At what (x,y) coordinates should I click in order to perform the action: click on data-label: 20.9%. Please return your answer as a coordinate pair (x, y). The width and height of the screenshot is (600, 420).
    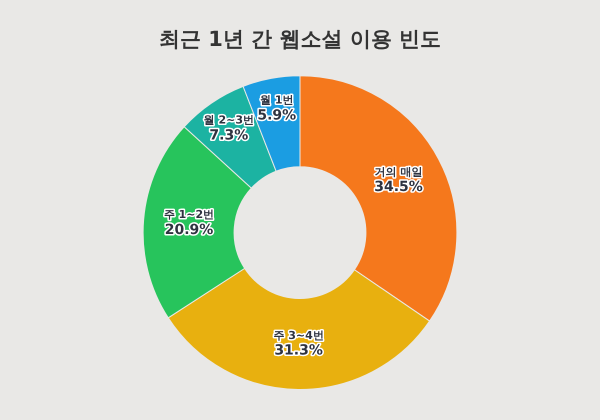
    Looking at the image, I should click on (189, 230).